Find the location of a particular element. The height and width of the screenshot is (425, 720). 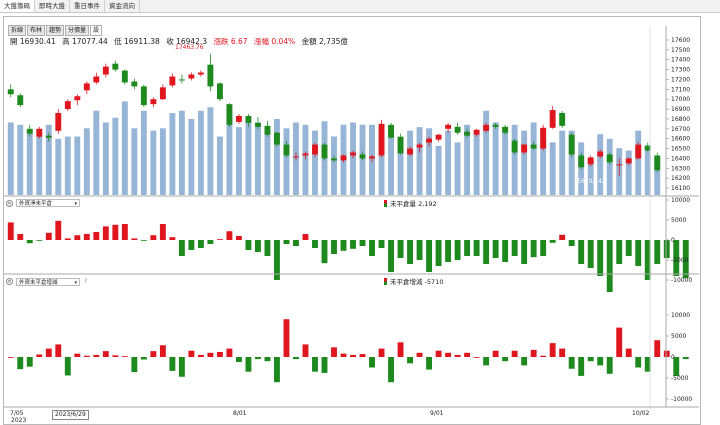

price-tick-label: 16300 is located at coordinates (680, 168).